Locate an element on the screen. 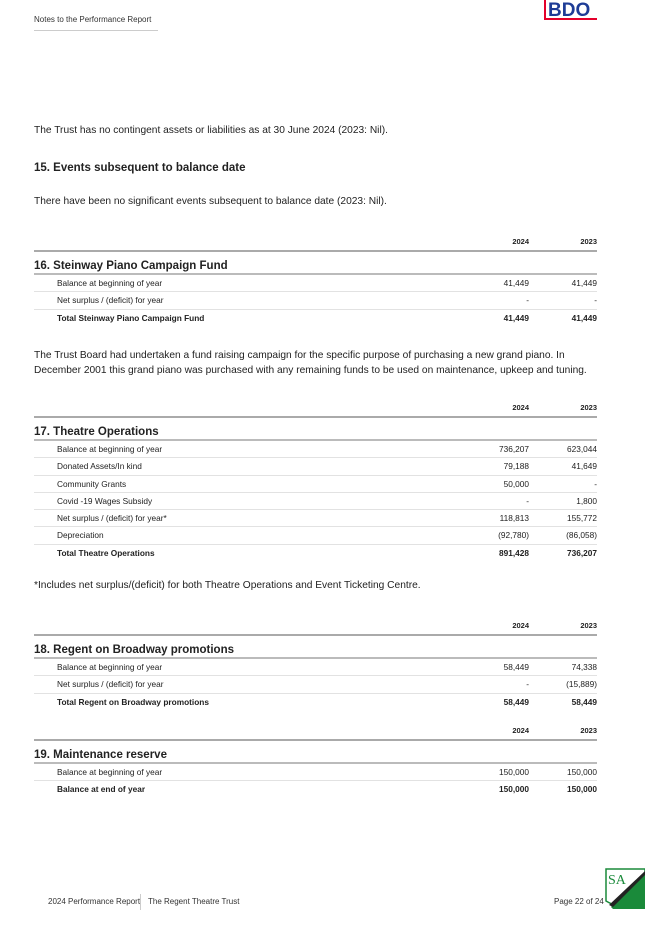  row-label: Total Regent on Broadway promotions is located at coordinates (133, 701).